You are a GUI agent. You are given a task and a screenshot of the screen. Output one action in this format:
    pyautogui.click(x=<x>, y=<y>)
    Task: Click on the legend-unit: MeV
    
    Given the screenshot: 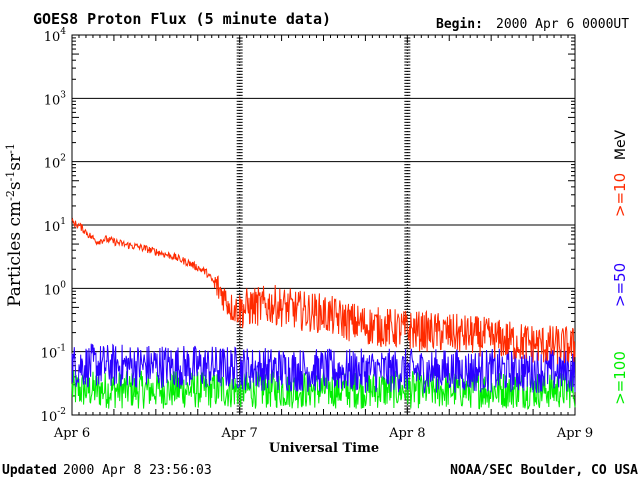 What is the action you would take?
    pyautogui.click(x=621, y=144)
    